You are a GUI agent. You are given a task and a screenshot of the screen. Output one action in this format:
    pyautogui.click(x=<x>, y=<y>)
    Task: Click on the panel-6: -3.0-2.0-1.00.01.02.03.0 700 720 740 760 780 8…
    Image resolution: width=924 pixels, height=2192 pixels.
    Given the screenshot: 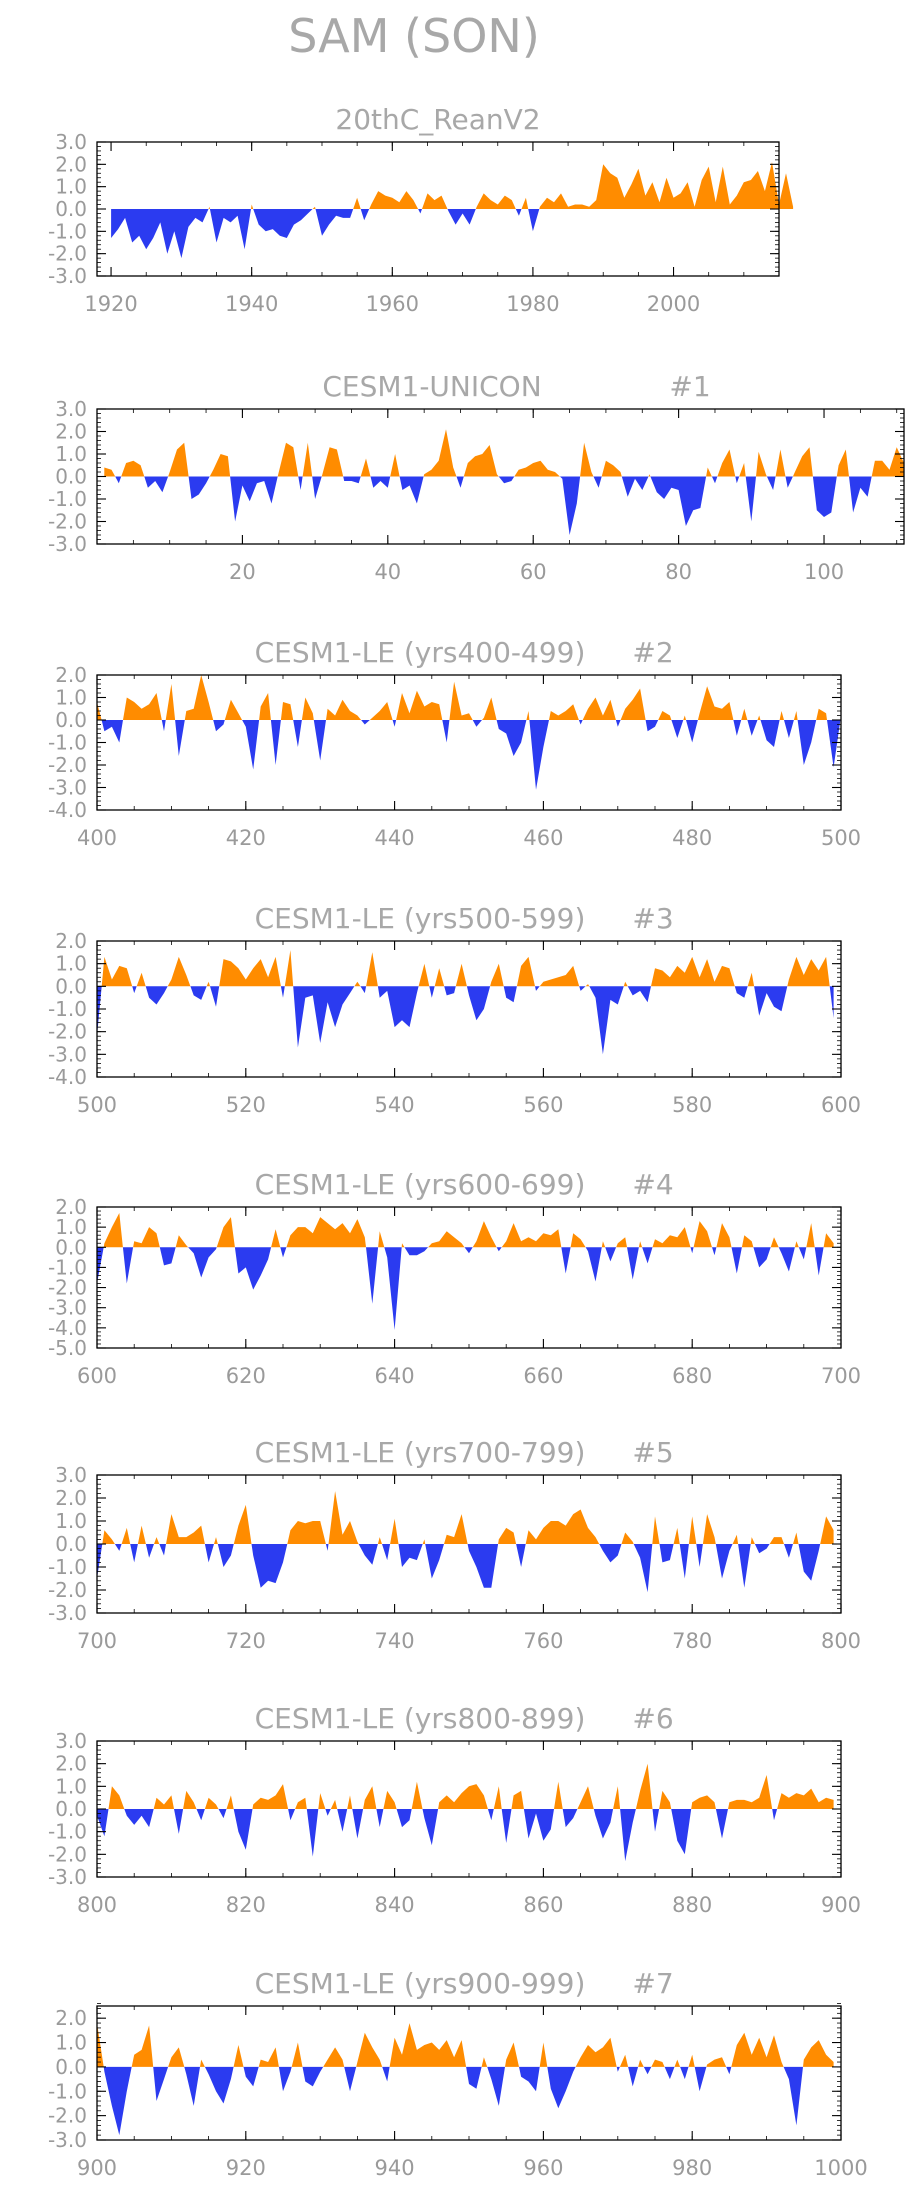 What is the action you would take?
    pyautogui.click(x=454, y=1544)
    